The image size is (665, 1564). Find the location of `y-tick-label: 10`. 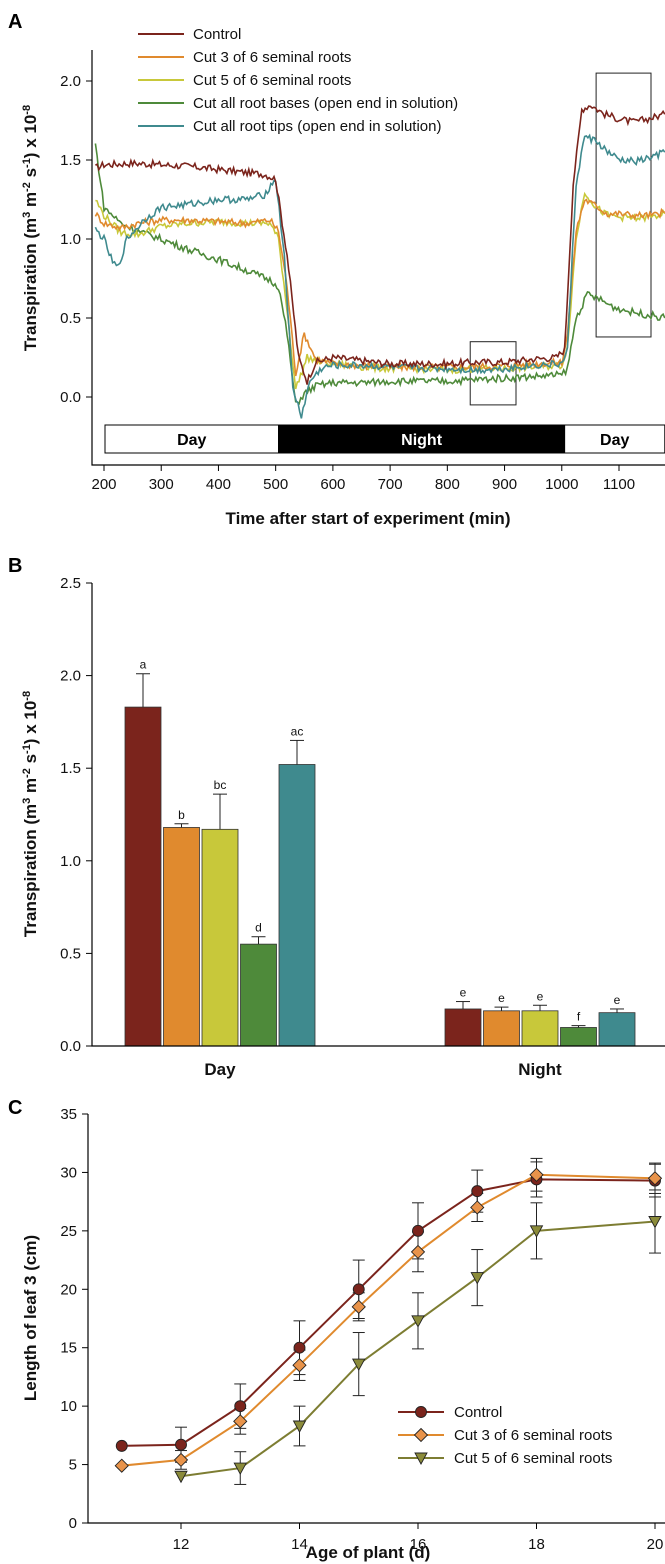

y-tick-label: 10 is located at coordinates (68, 1406).